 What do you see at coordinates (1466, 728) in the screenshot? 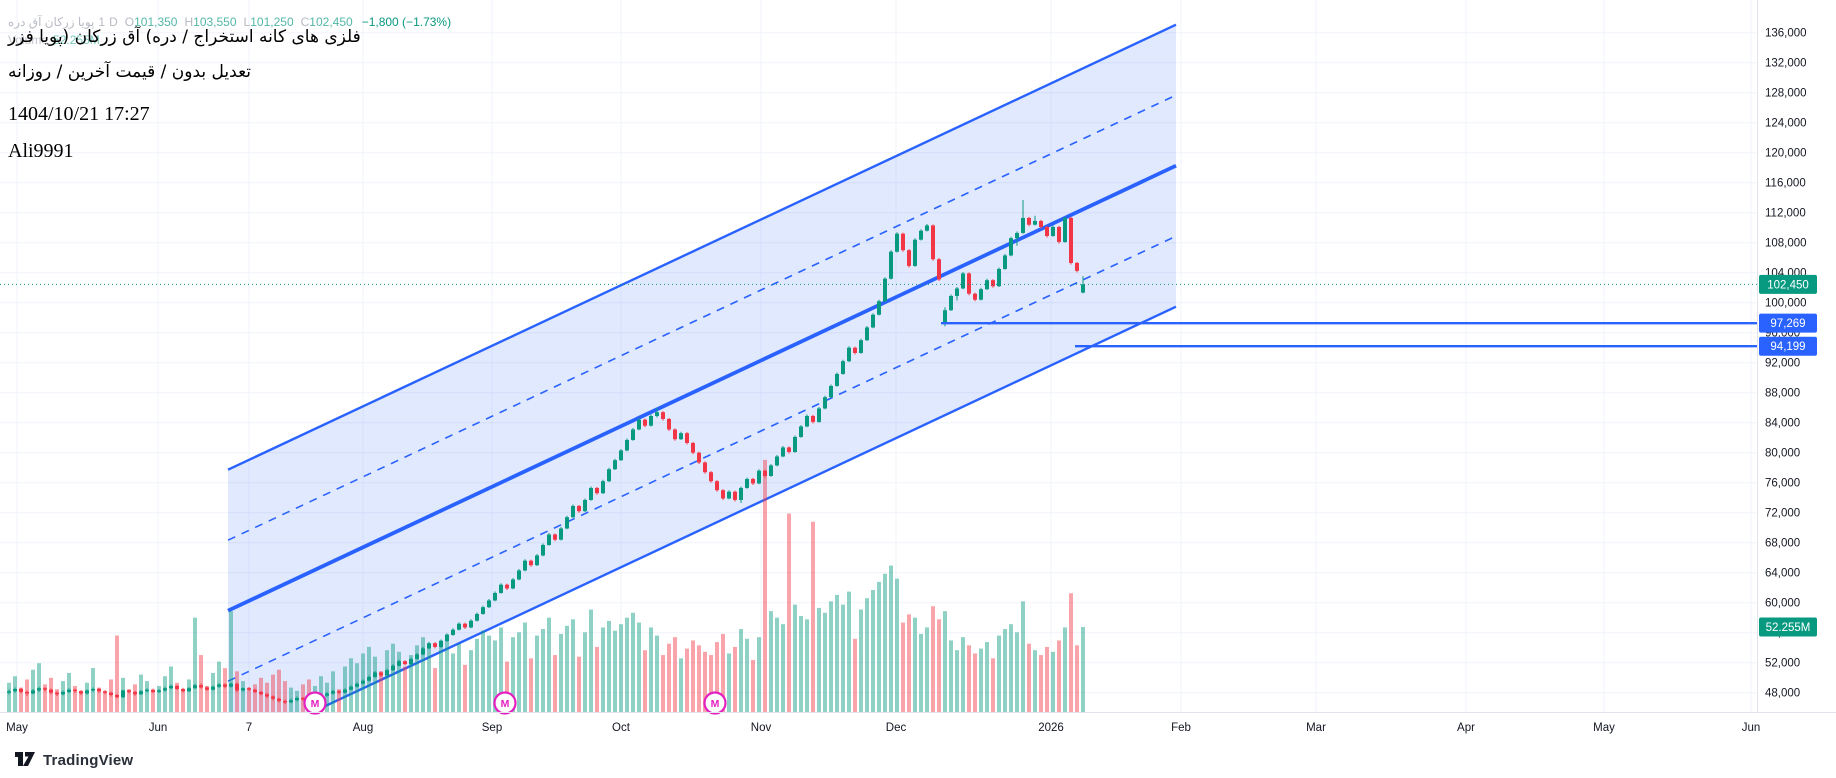
I see `time-tick-label: Apr` at bounding box center [1466, 728].